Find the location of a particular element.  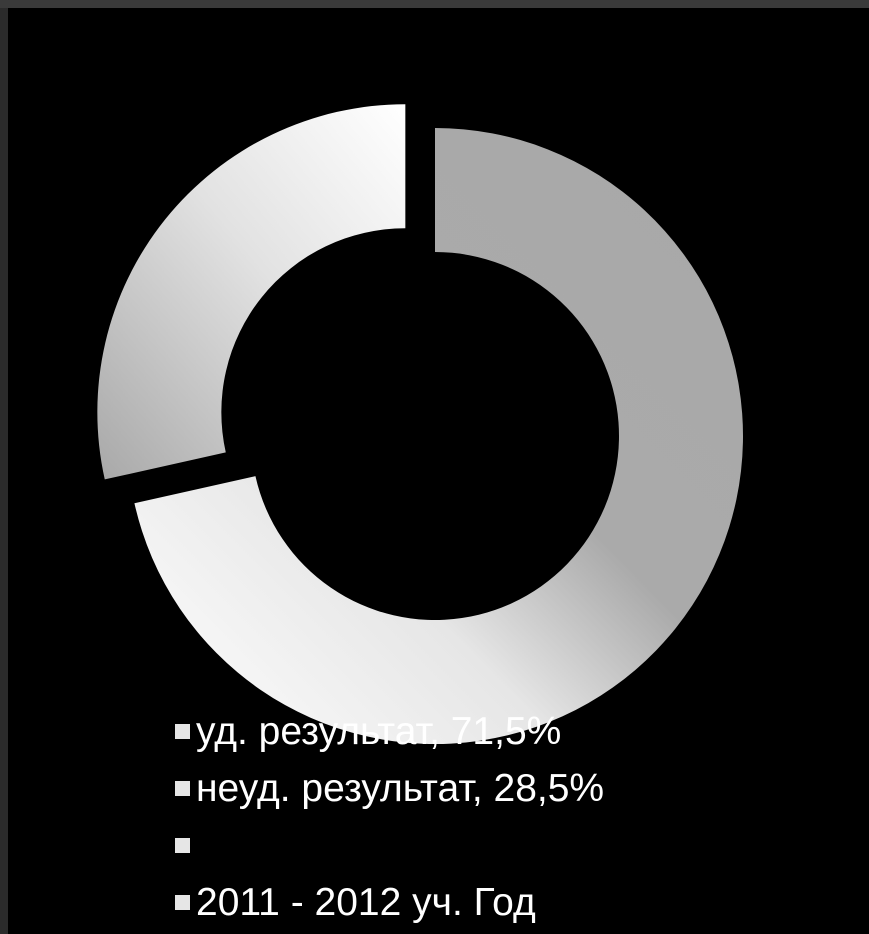

legend-item-satisfactory: уд. результат, 71,5% is located at coordinates (389, 731).